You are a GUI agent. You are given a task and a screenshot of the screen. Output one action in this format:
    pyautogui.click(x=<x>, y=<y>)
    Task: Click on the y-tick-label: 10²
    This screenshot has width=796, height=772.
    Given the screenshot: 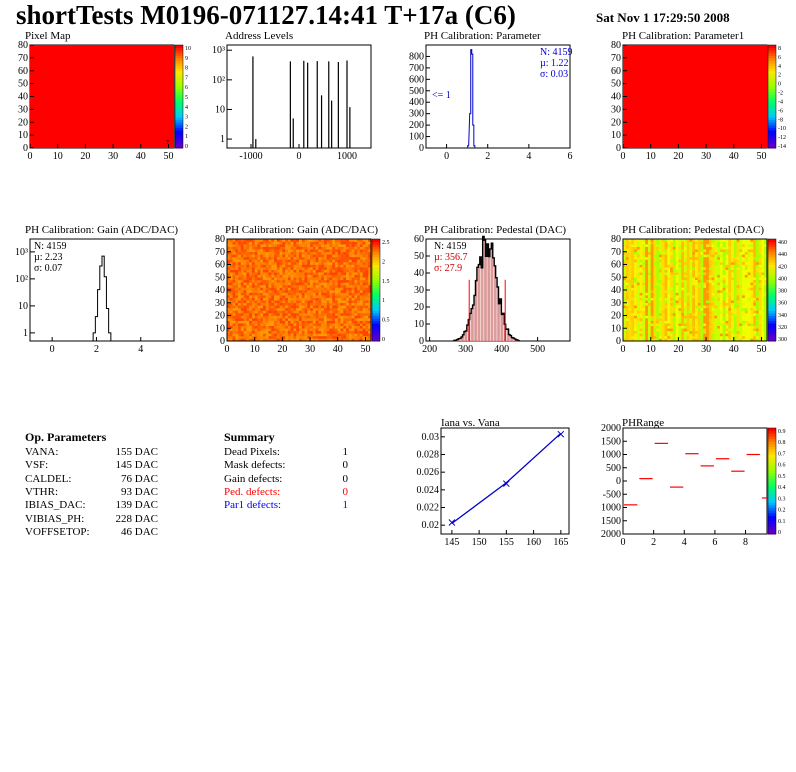 What is the action you would take?
    pyautogui.click(x=21, y=279)
    